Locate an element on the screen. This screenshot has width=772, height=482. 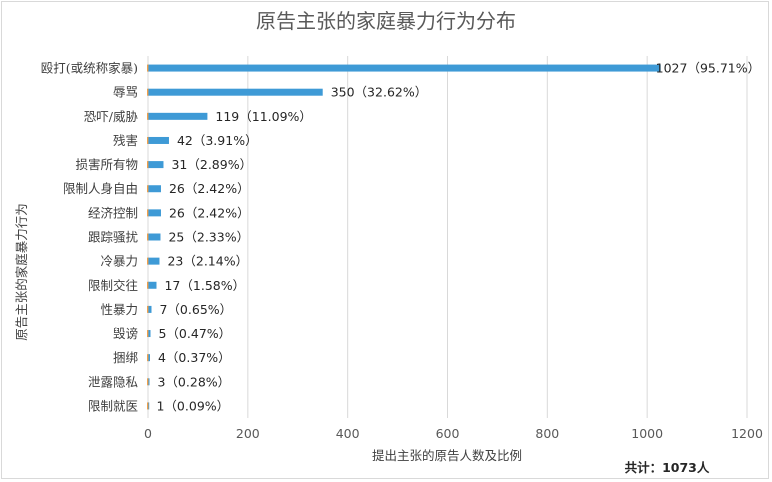
data-label: 5（0.47%） is located at coordinates (194, 333).